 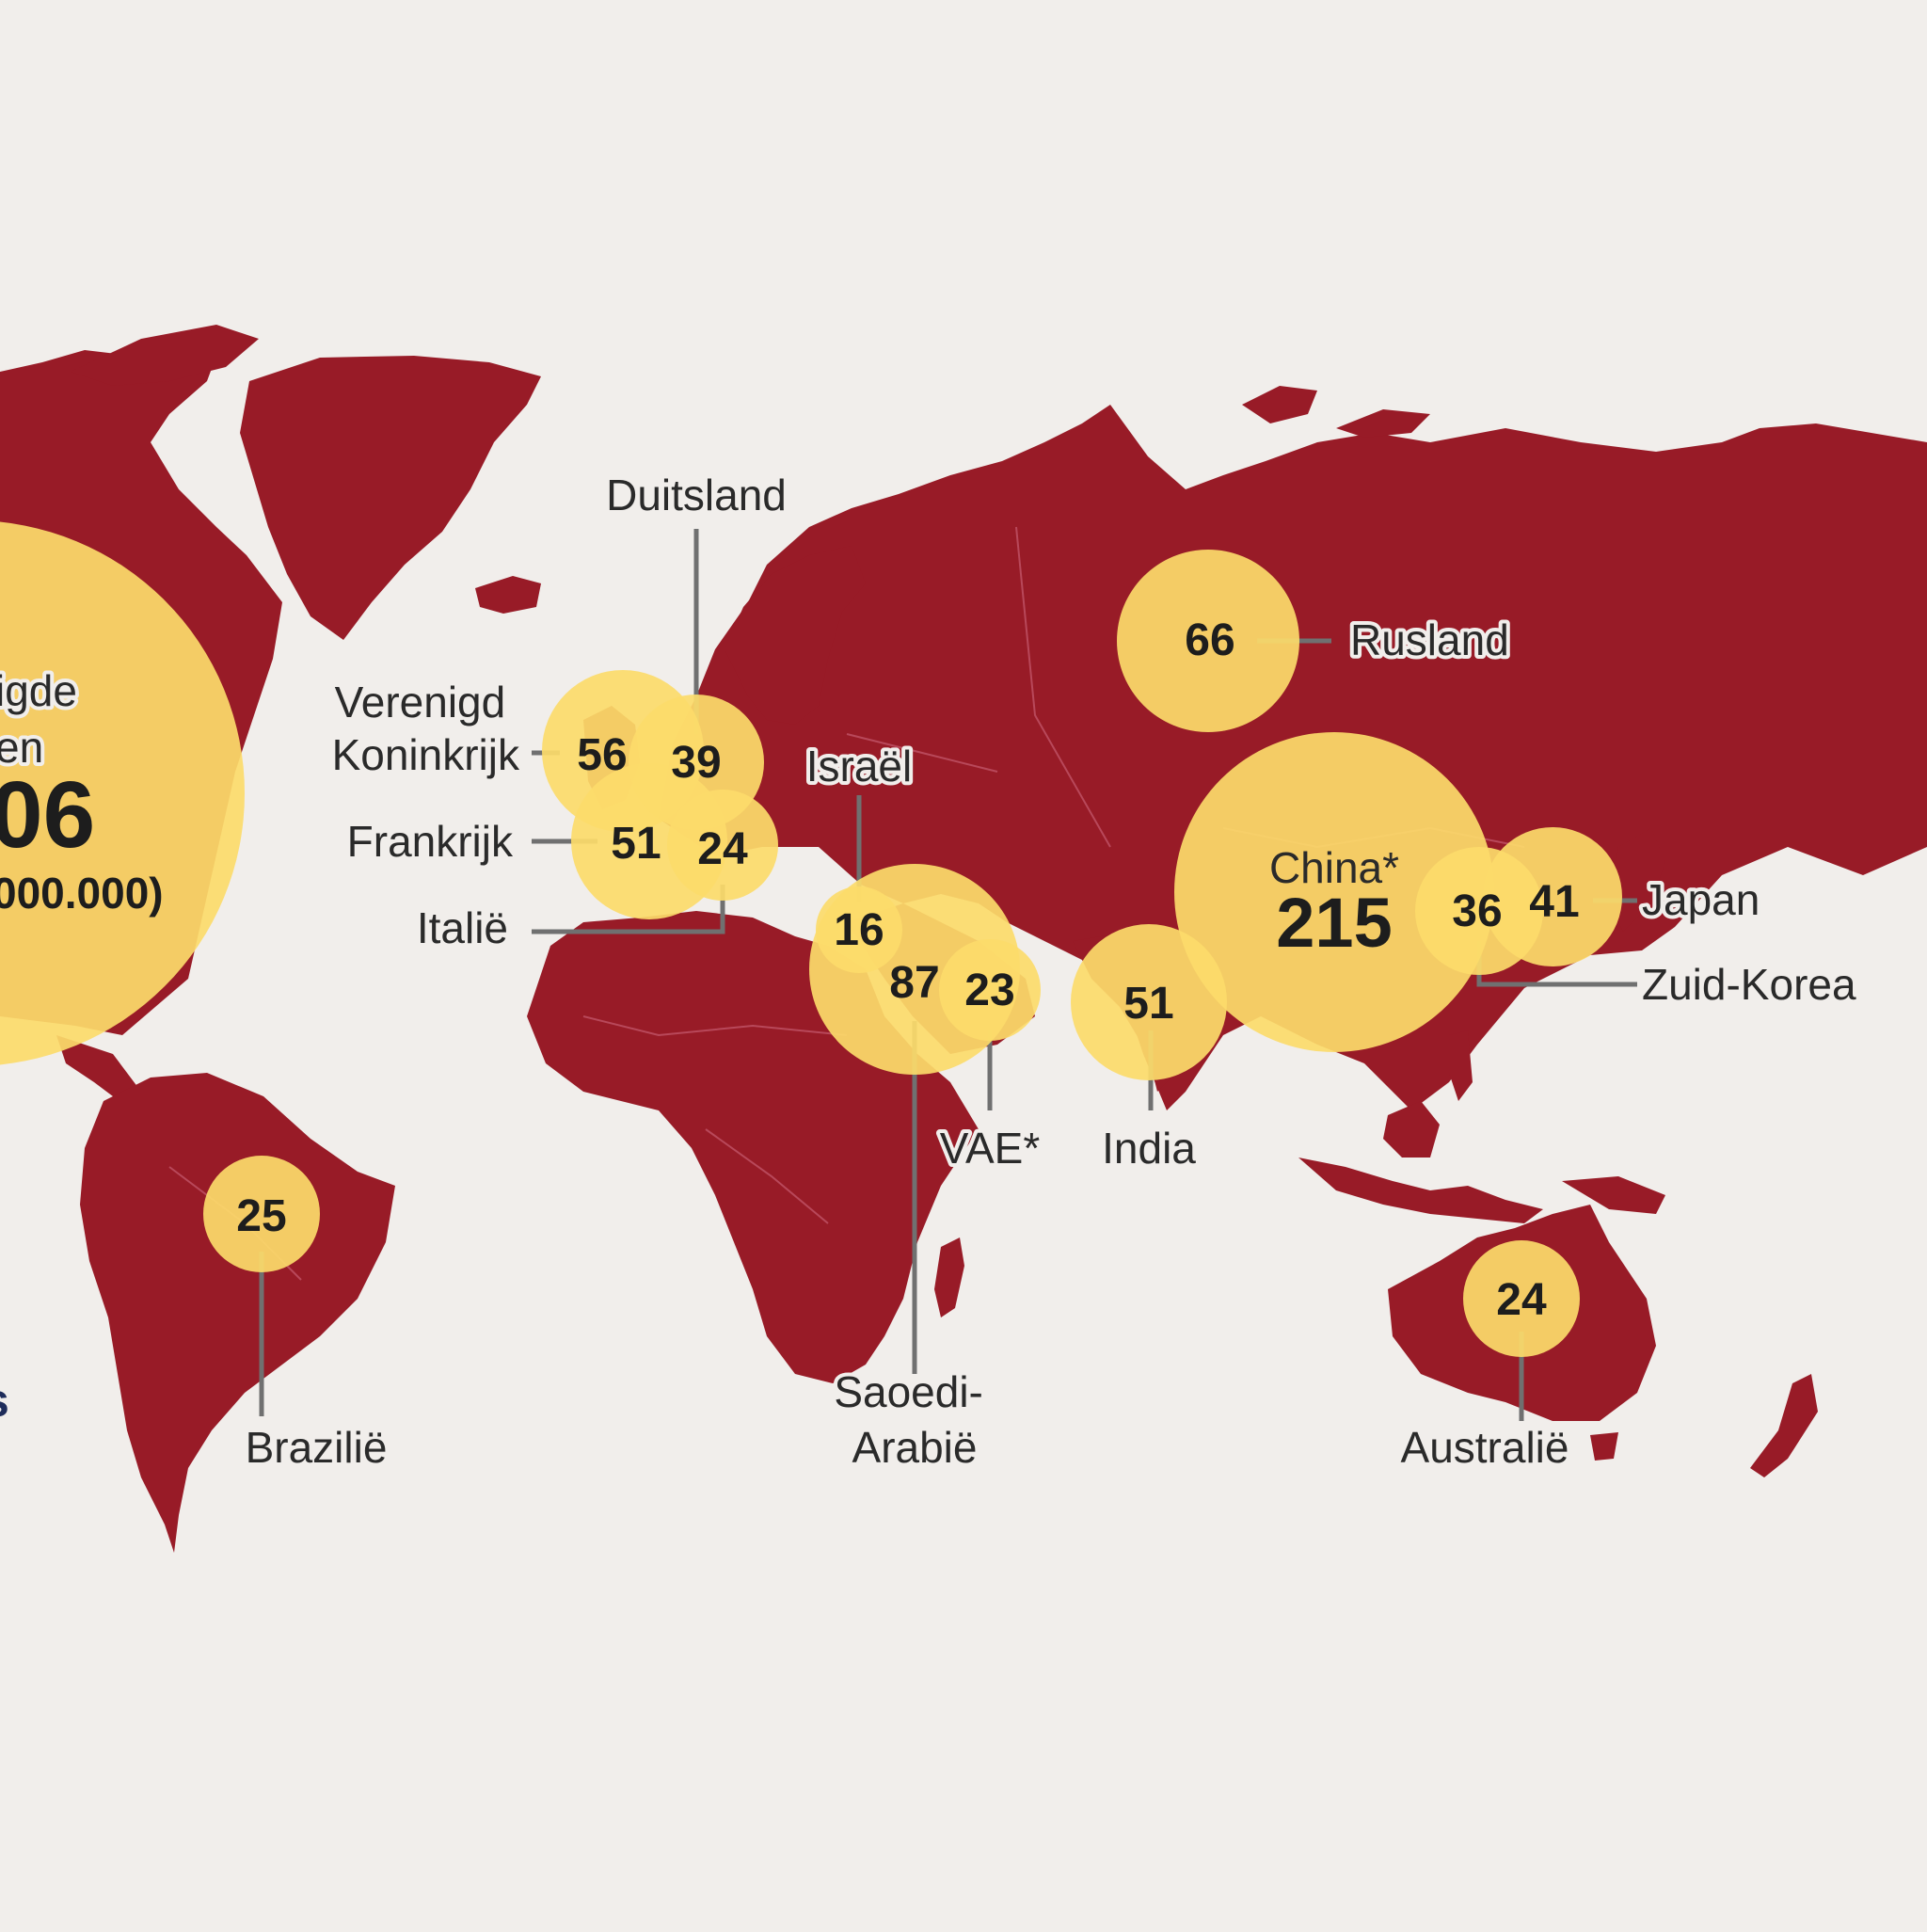 I want to click on bubble-israel, so click(x=859, y=929).